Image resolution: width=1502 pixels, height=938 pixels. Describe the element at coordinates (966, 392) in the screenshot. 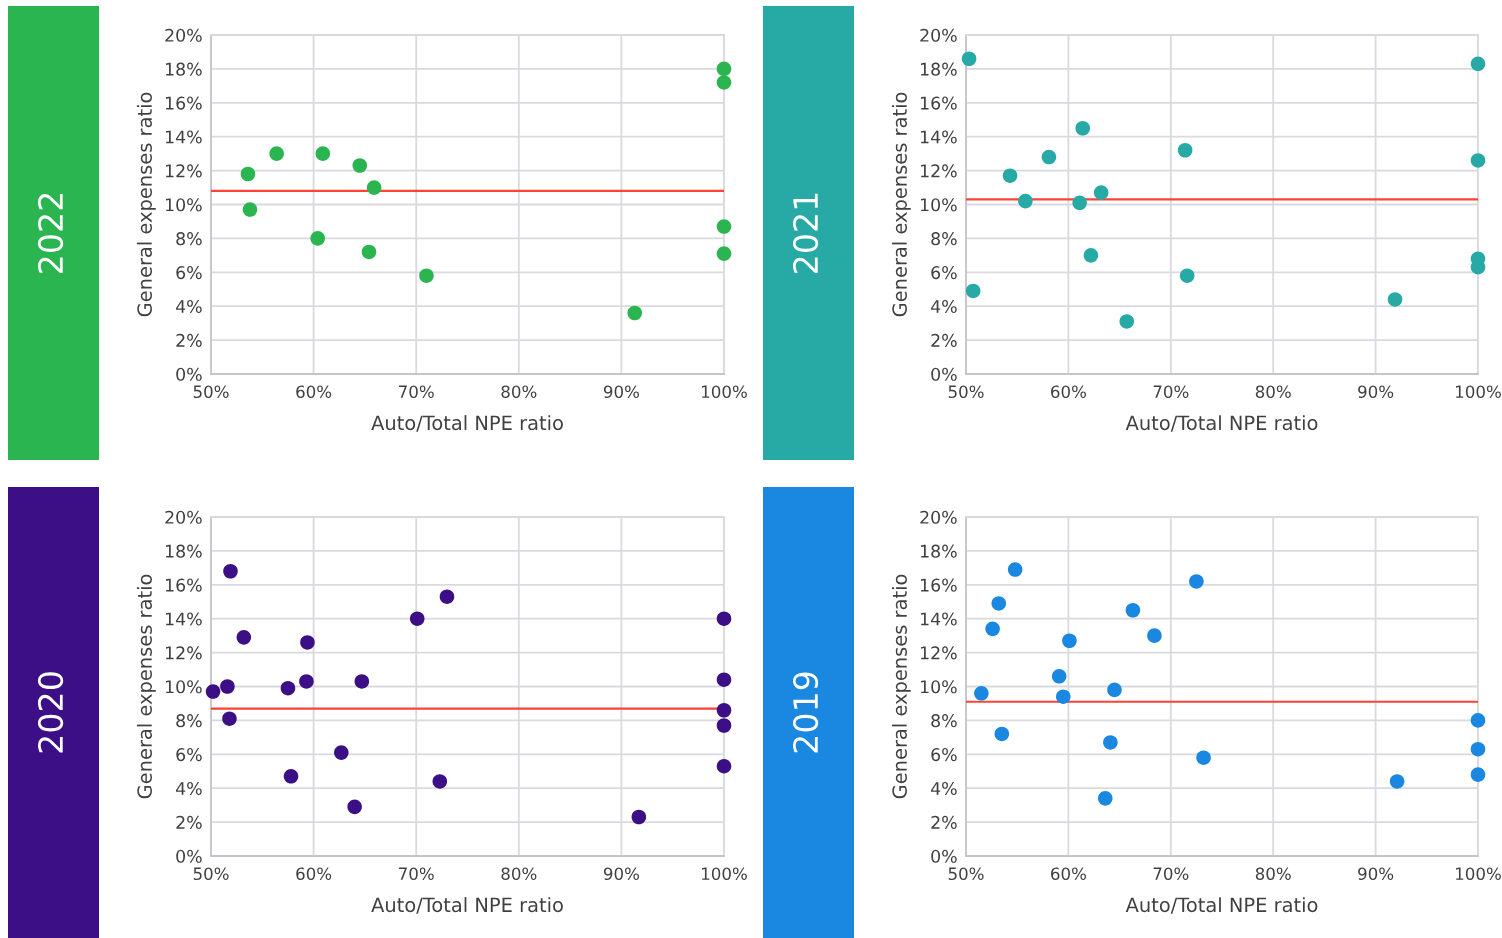

I see `x-tick-label: 50%` at that location.